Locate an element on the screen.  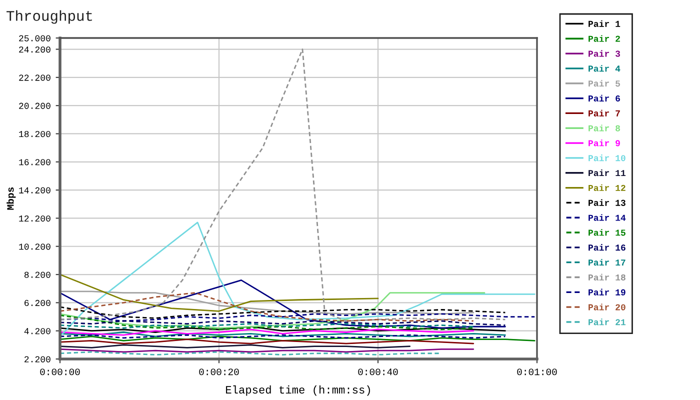
y-axis-title: Mbps is located at coordinates (11, 198).